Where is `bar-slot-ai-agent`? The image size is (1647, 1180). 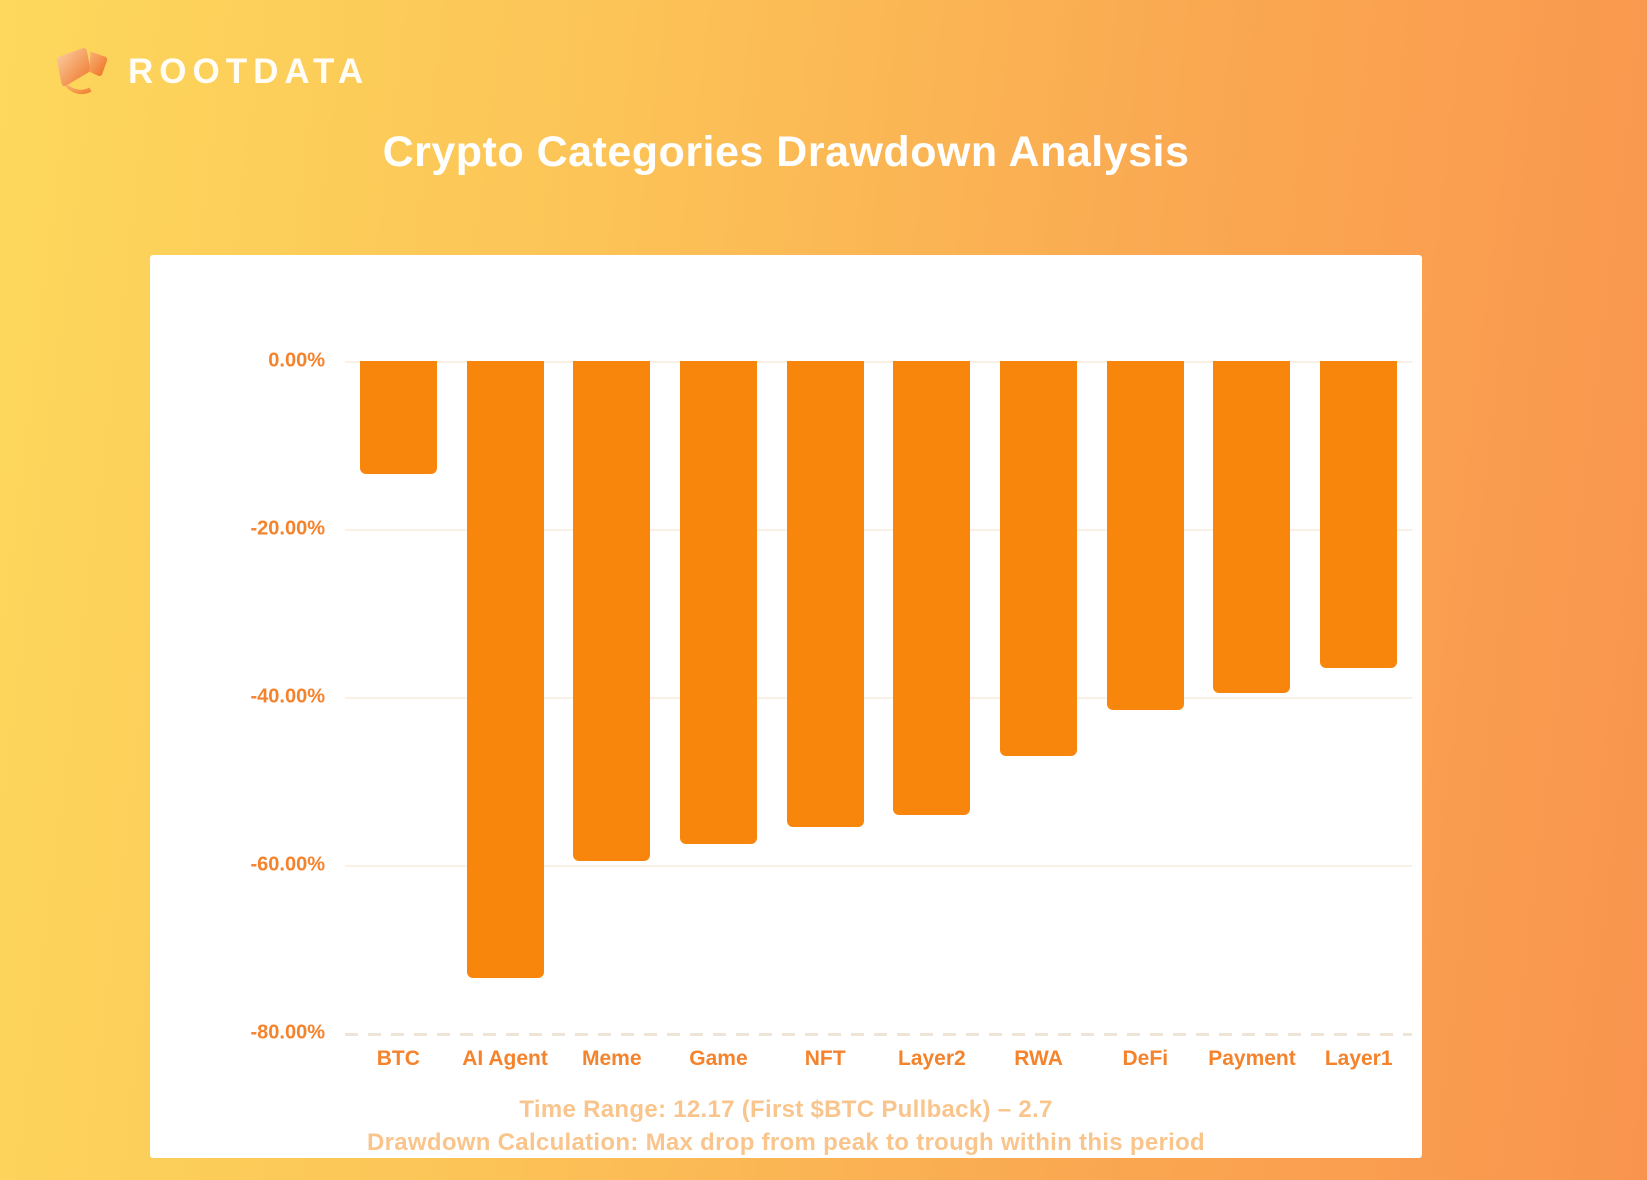
bar-slot-ai-agent is located at coordinates (505, 697).